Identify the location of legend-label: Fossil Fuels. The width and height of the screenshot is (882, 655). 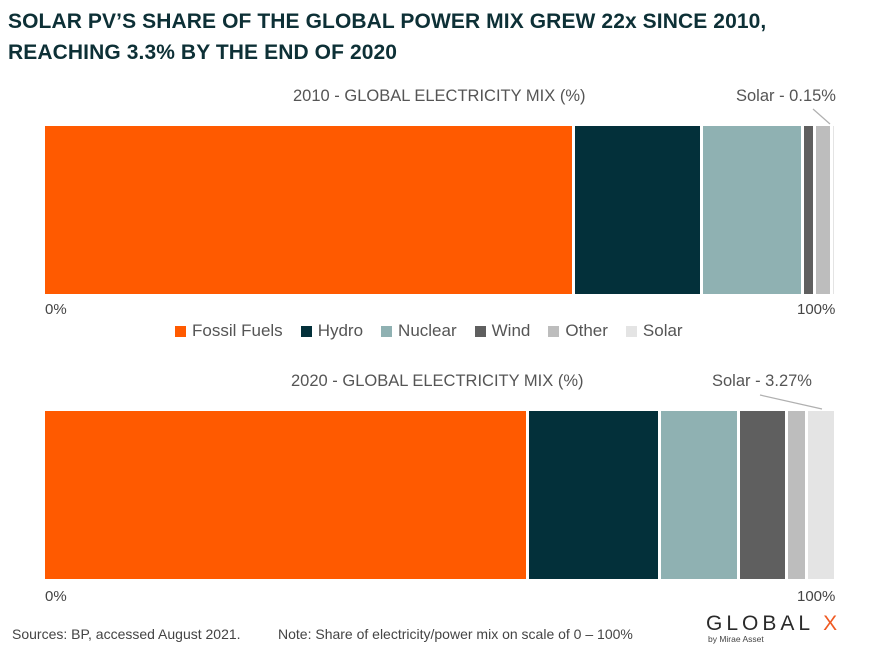
(237, 330).